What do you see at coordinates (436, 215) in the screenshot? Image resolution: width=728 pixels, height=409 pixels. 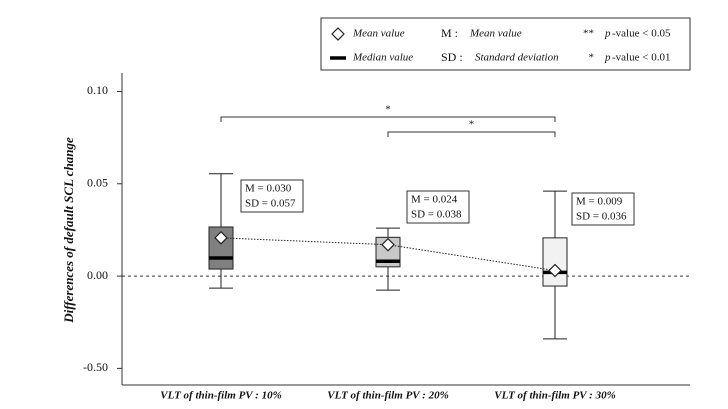 I see `annotation-text: SD = 0.038` at bounding box center [436, 215].